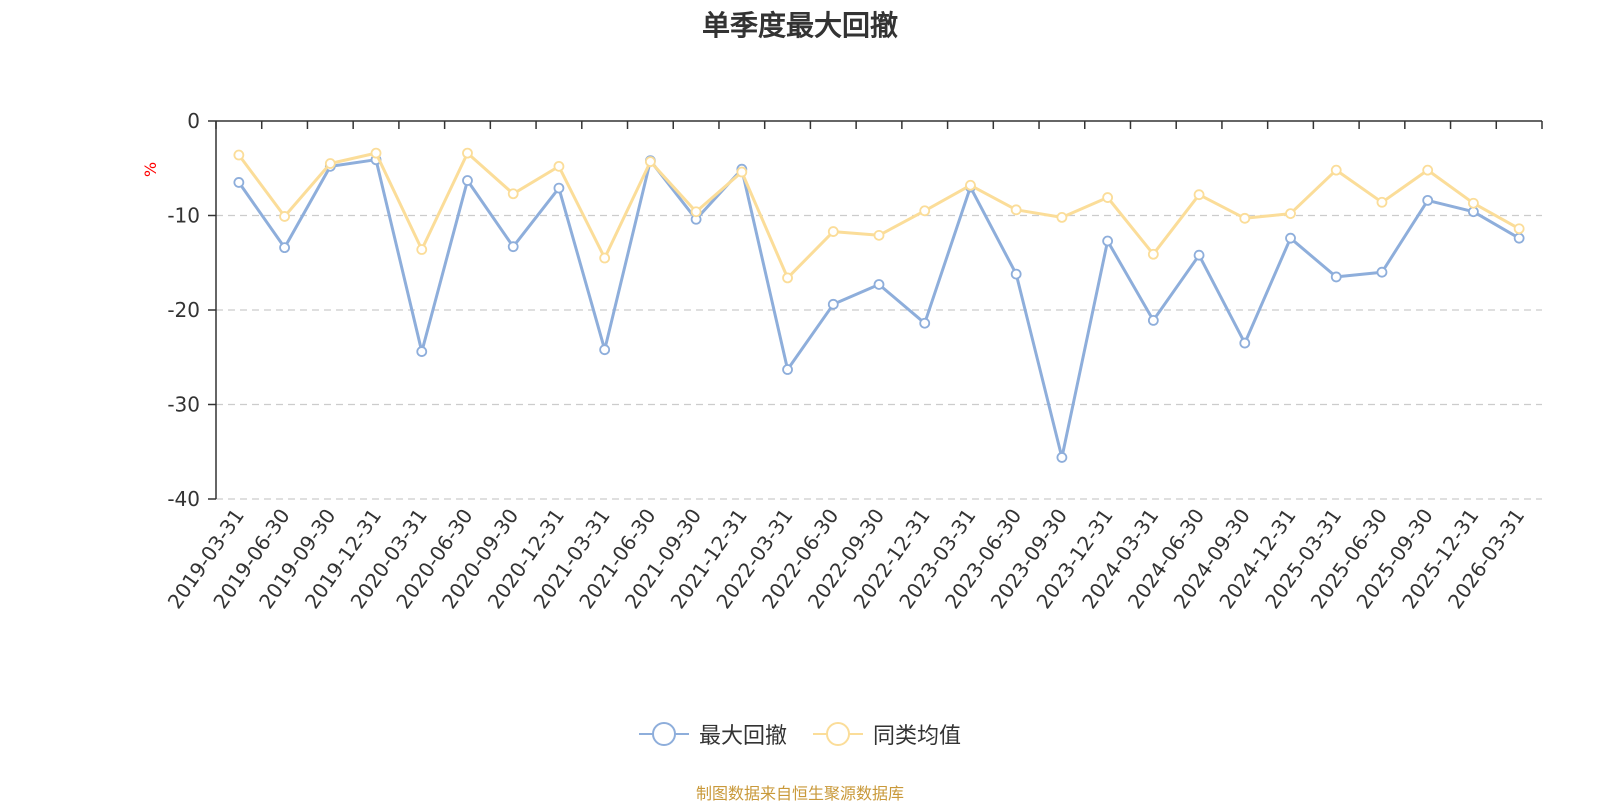 This screenshot has width=1600, height=804. What do you see at coordinates (183, 310) in the screenshot?
I see `y-tick-label: -20` at bounding box center [183, 310].